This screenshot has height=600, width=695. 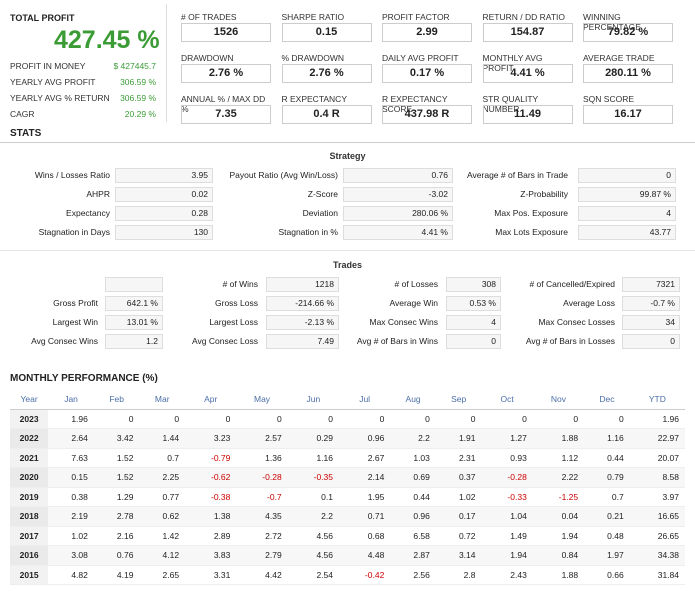 What do you see at coordinates (84, 378) in the screenshot?
I see `monthly-title: MONTHLY PERFORMANCE (%)` at bounding box center [84, 378].